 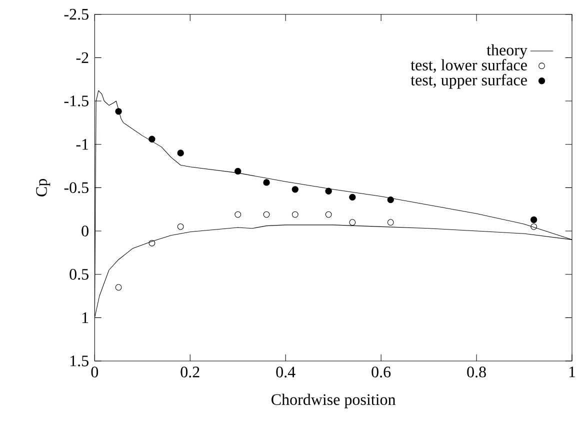 What do you see at coordinates (43, 187) in the screenshot?
I see `y-axis-title: Cp` at bounding box center [43, 187].